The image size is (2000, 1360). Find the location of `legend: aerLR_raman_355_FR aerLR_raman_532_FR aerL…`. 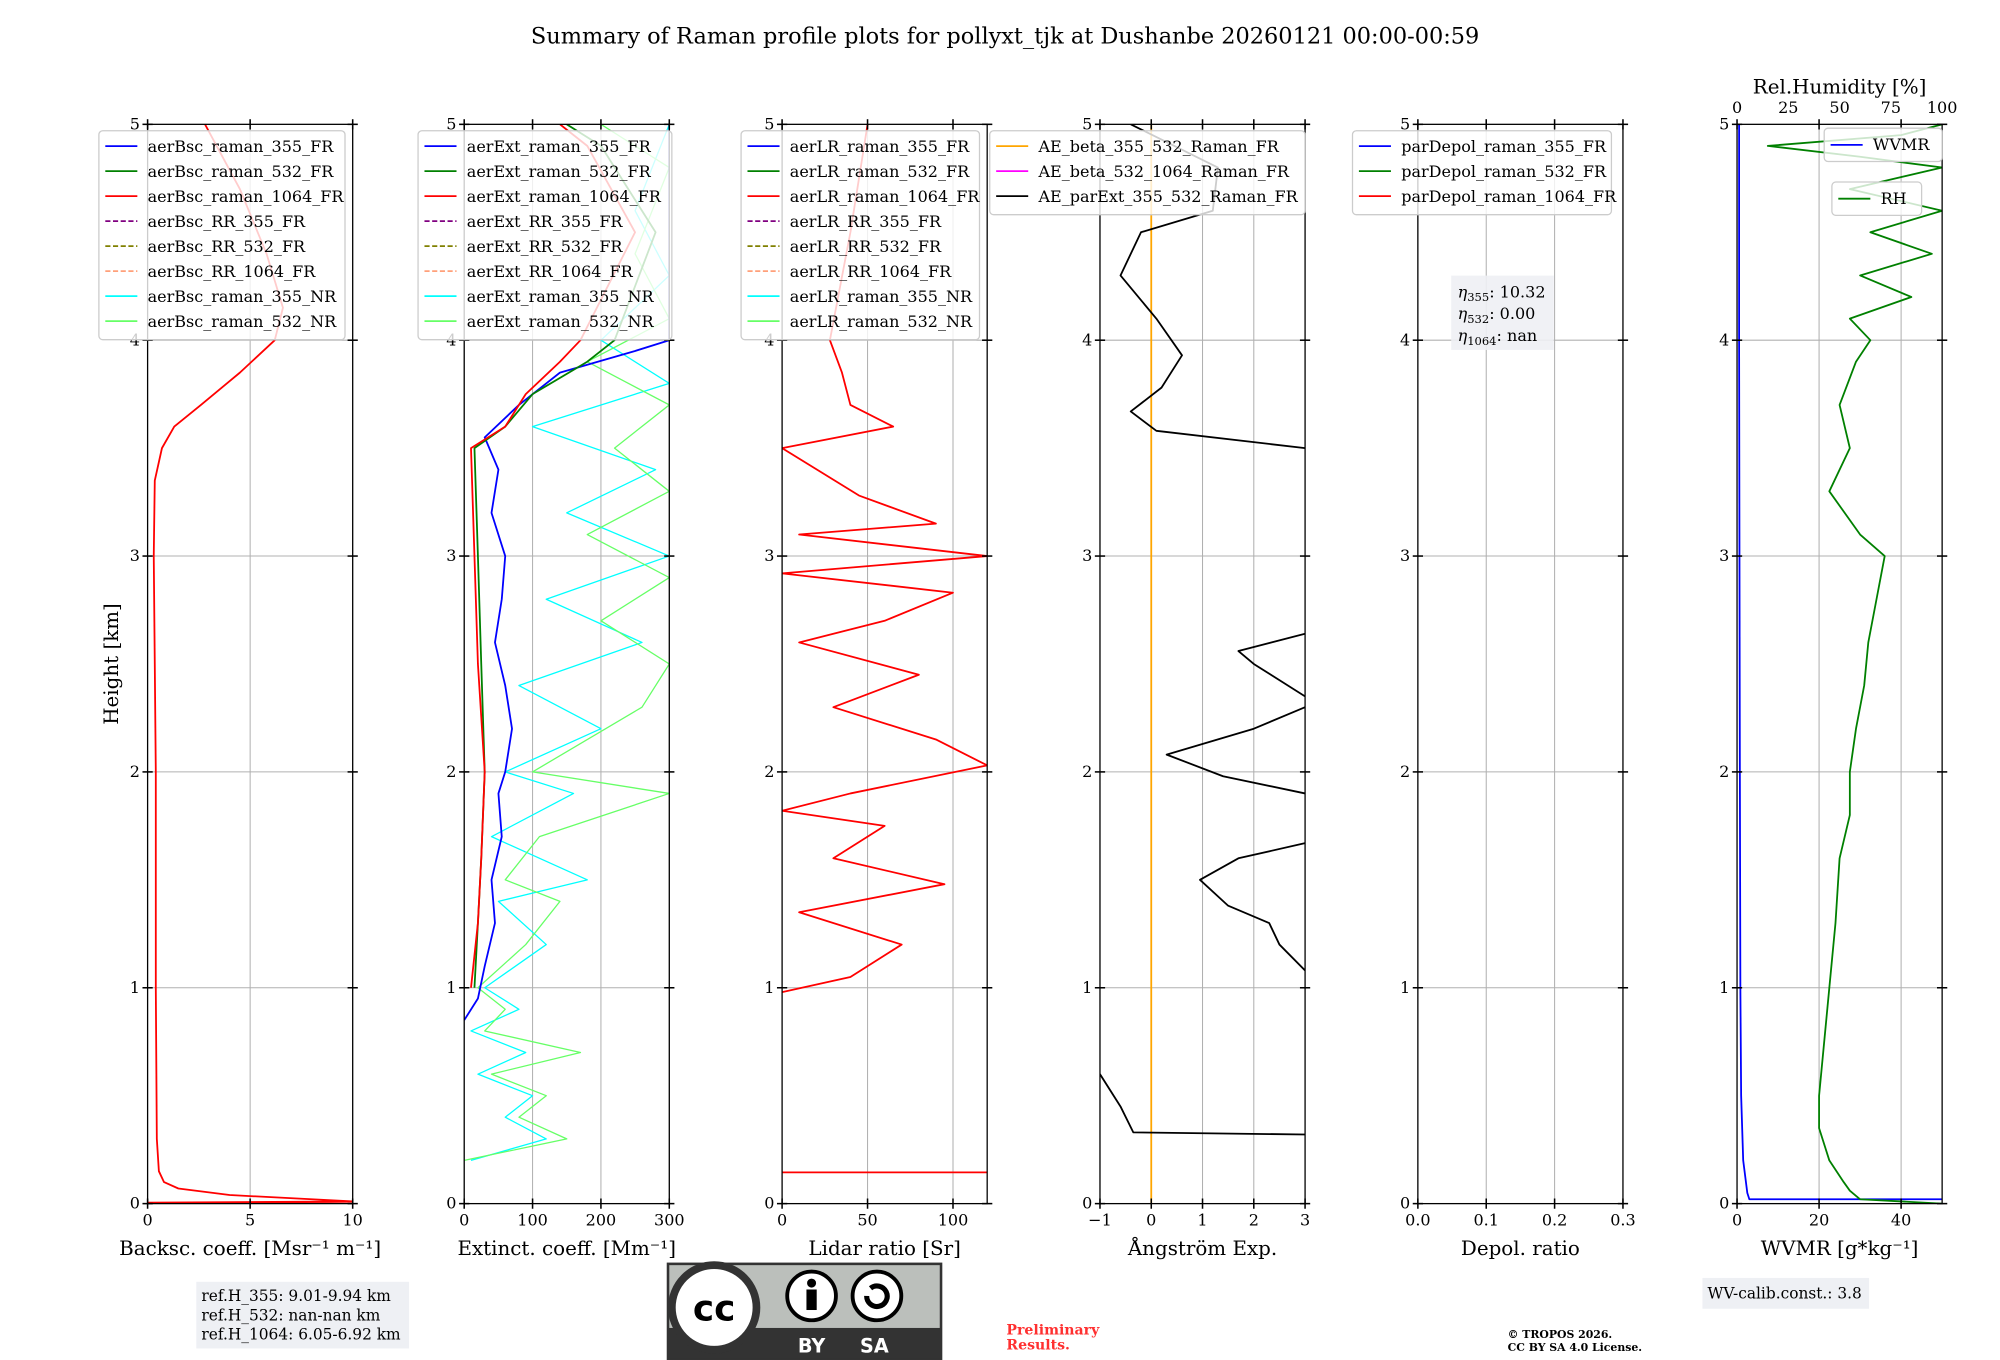

legend: aerLR_raman_355_FR aerLR_raman_532_FR aerL… is located at coordinates (860, 235).